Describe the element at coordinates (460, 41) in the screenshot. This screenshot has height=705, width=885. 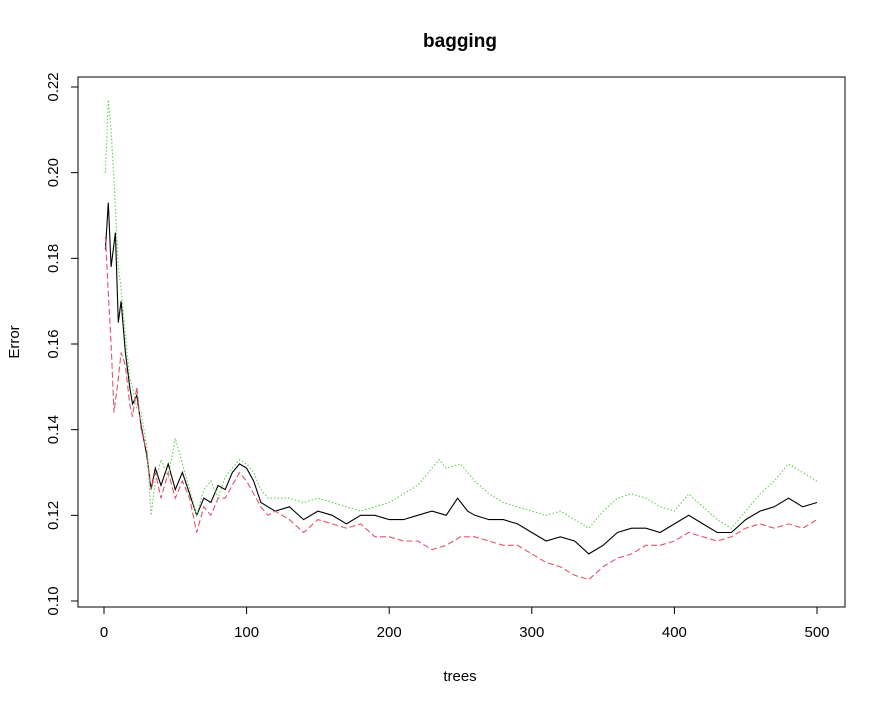
I see `chart-title: bagging` at that location.